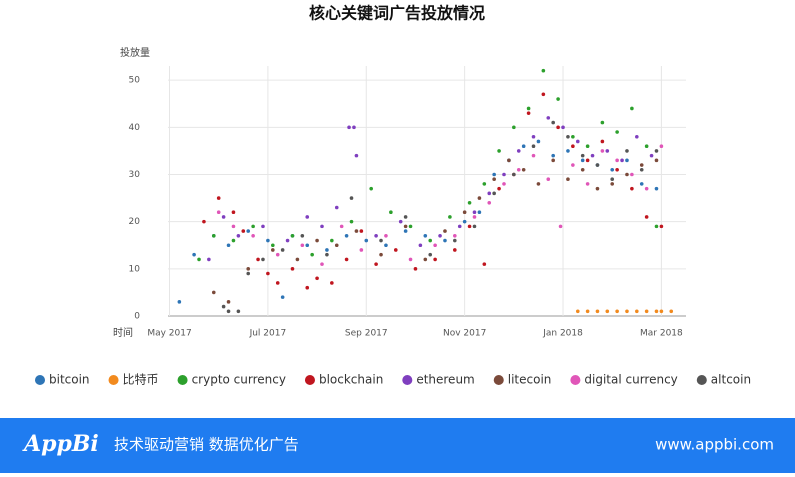  What do you see at coordinates (135, 81) in the screenshot?
I see `y-tick-label: 50` at bounding box center [135, 81].